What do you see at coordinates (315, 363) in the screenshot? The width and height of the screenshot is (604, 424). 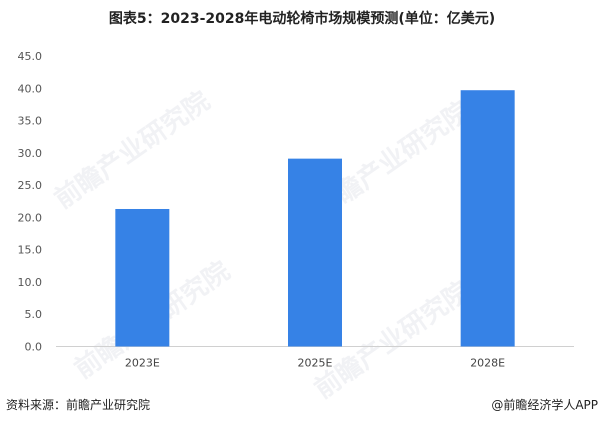 I see `x-tick-label: 2025E` at bounding box center [315, 363].